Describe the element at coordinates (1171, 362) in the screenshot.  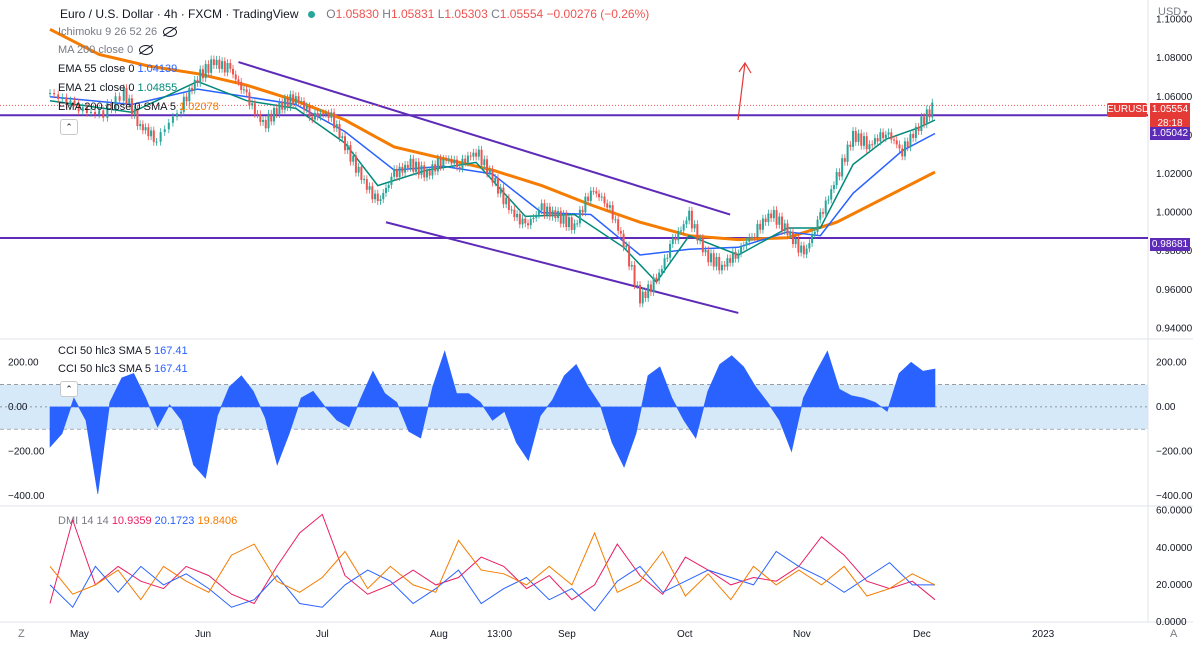
I see `cci-y-tick-label: 200.00` at that location.